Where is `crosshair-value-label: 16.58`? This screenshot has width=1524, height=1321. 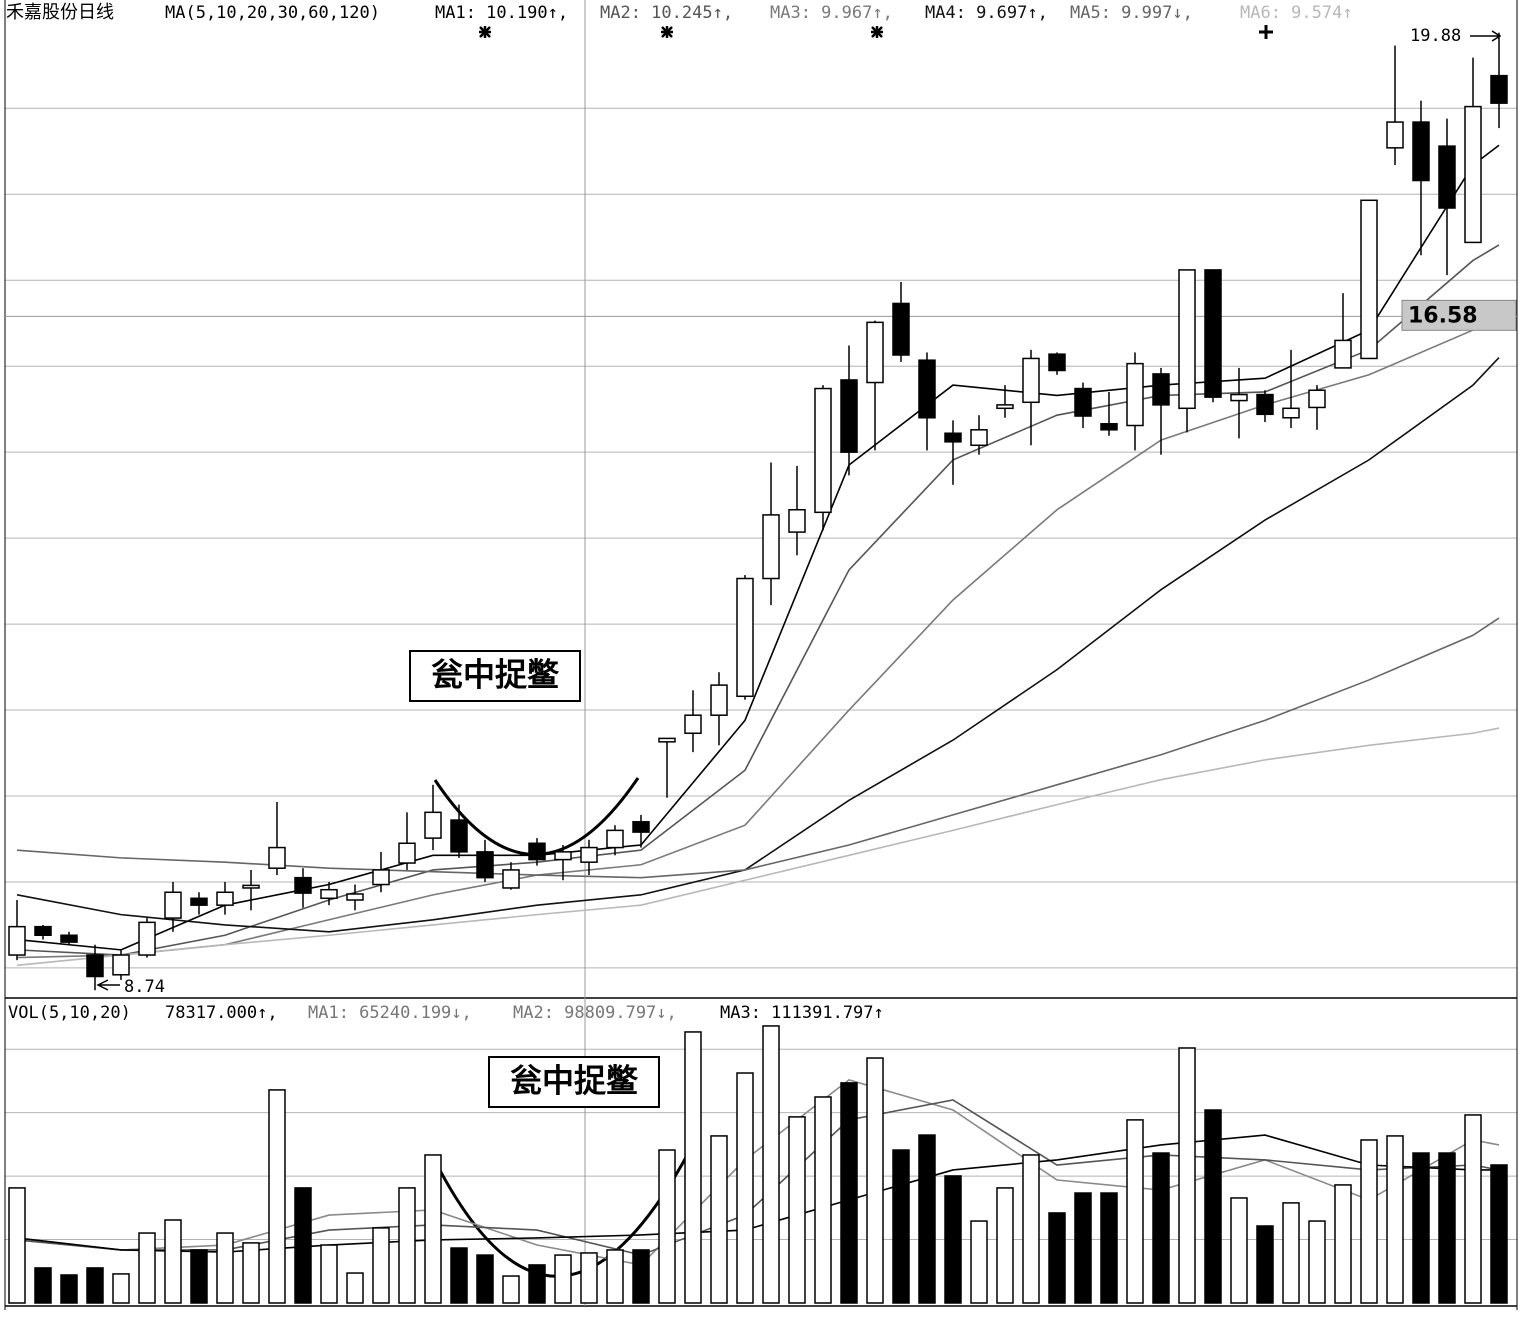 crosshair-value-label: 16.58 is located at coordinates (1443, 315).